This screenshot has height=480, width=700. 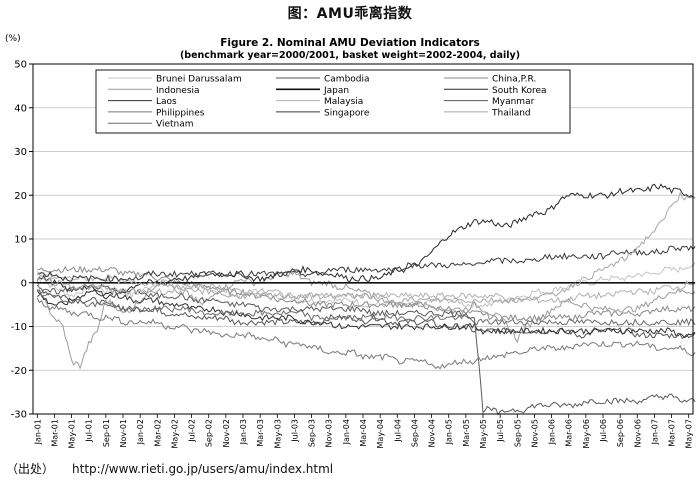 I want to click on series-line-philippines, so click(x=366, y=333).